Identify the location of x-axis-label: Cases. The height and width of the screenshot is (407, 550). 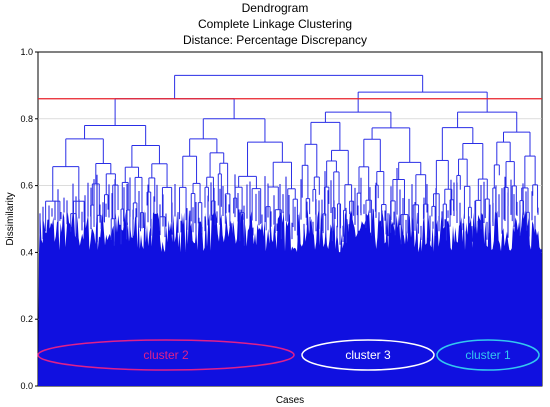
(290, 400).